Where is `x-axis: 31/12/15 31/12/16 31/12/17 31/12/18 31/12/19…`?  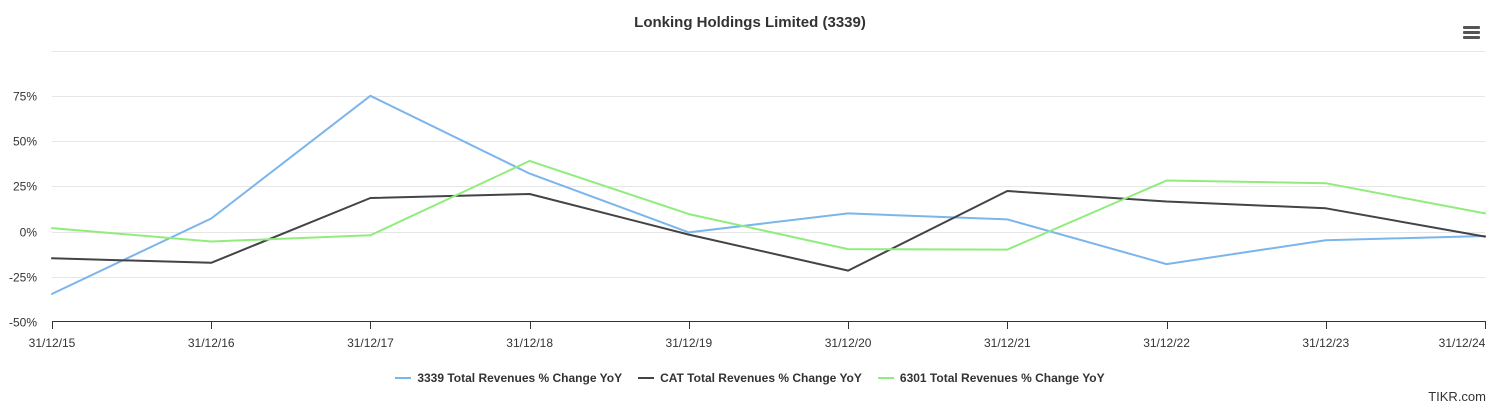 x-axis: 31/12/15 31/12/16 31/12/17 31/12/18 31/12/19… is located at coordinates (757, 335).